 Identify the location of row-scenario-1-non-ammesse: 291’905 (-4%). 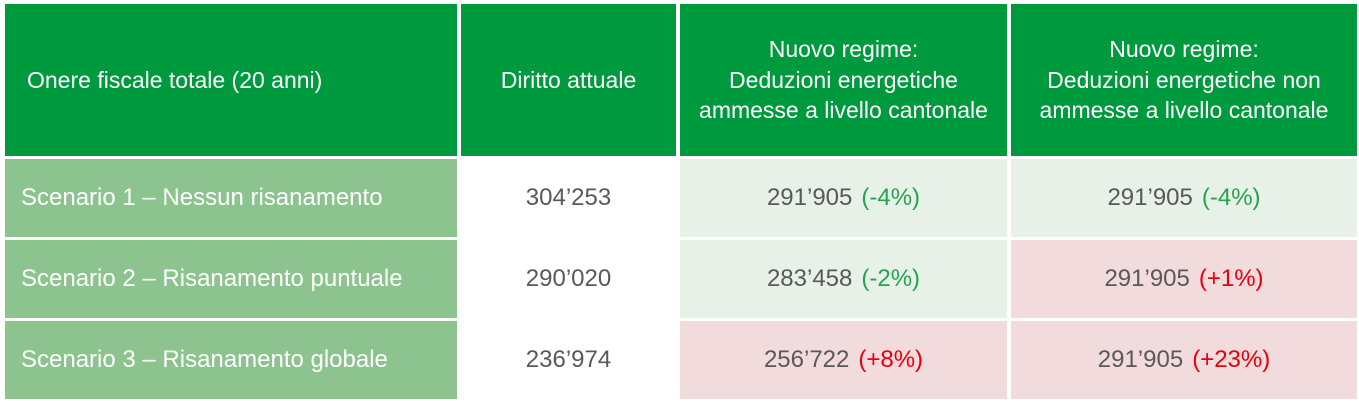
(1184, 198).